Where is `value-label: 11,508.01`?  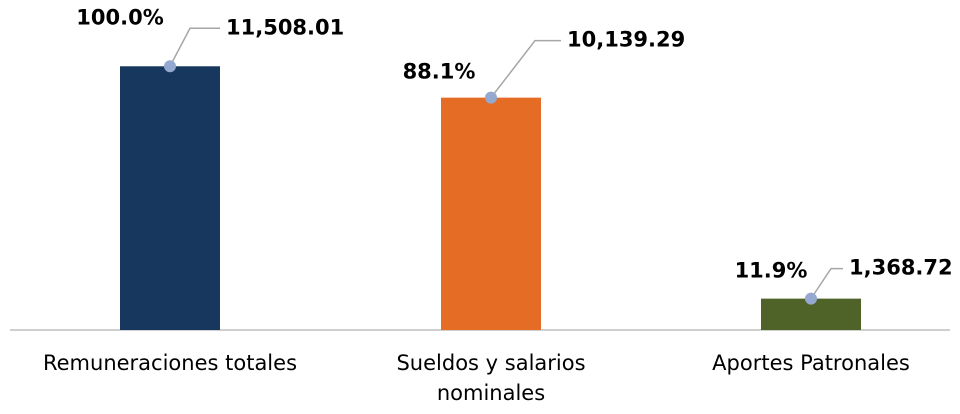 value-label: 11,508.01 is located at coordinates (285, 27).